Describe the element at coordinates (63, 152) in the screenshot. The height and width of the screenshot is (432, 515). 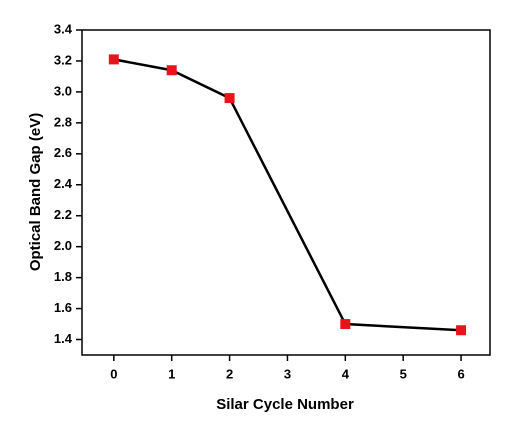
I see `y-tick-label: 2.6` at that location.